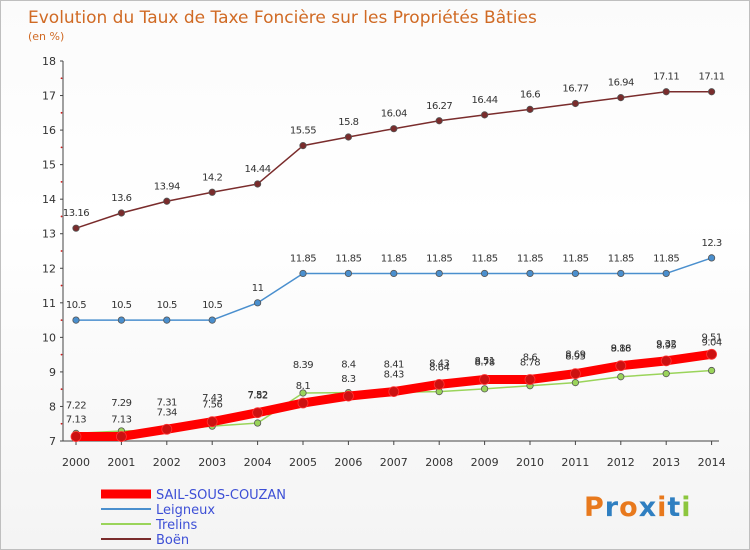  Describe the element at coordinates (167, 412) in the screenshot. I see `data-label: 7.34` at that location.